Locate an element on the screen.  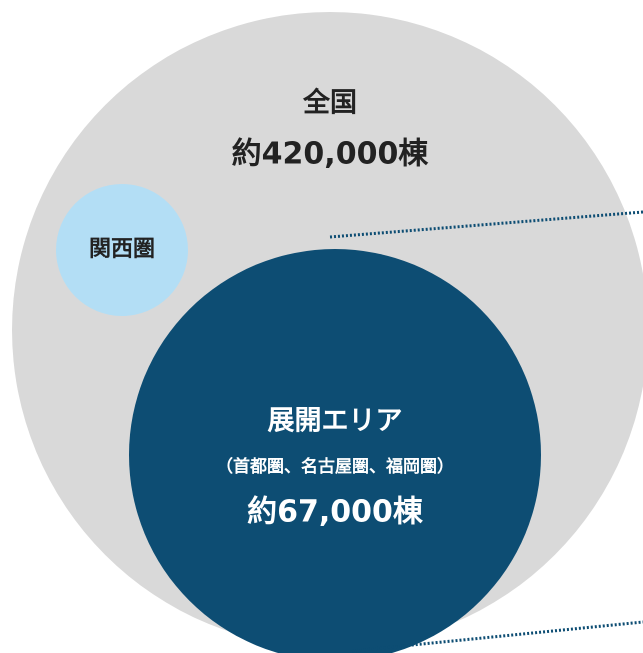
area-count: 約67,000棟 is located at coordinates (335, 512).